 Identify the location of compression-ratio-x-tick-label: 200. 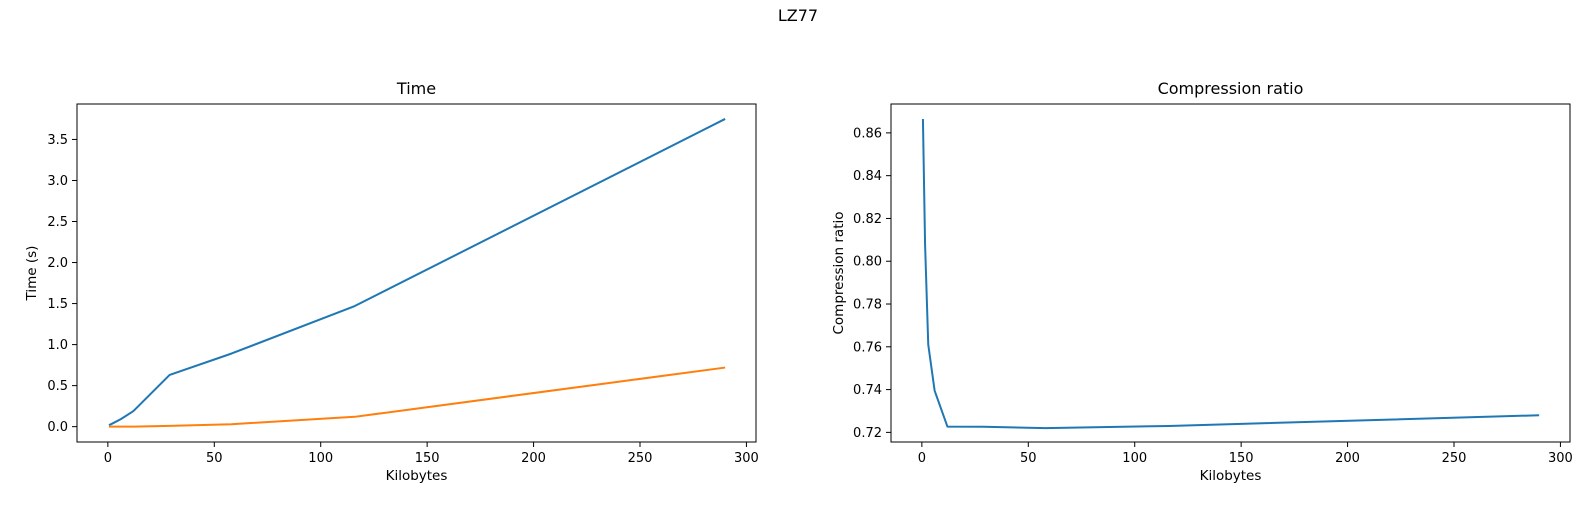
(1347, 458).